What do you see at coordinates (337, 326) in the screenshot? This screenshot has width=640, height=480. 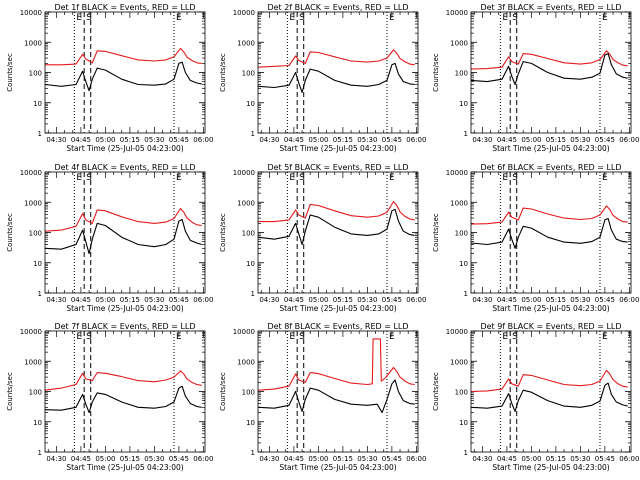 I see `chart-title: Det 8f BLACK = Events, RED = LLD` at bounding box center [337, 326].